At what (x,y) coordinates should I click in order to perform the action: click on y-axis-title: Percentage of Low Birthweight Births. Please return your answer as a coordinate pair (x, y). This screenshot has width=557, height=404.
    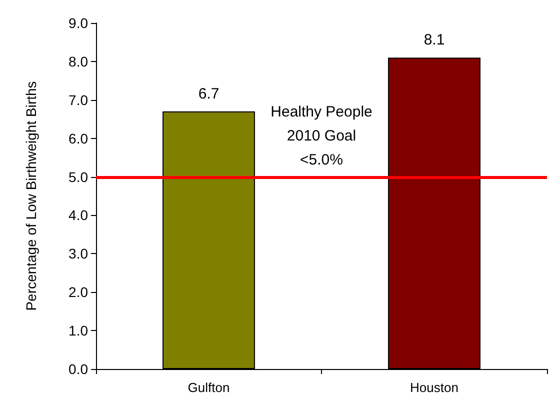
    Looking at the image, I should click on (31, 196).